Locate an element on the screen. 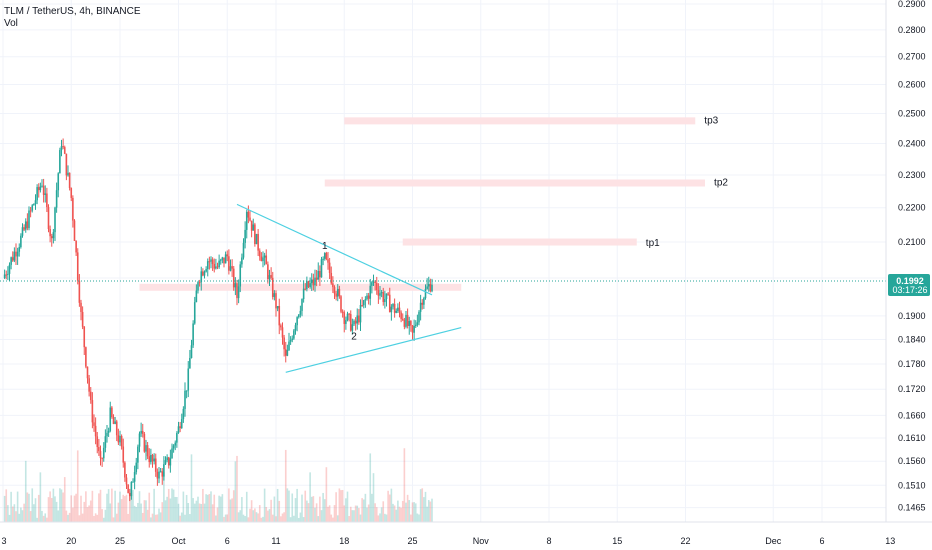 This screenshot has width=932, height=550. volume-indicator-label: Vol is located at coordinates (11, 23).